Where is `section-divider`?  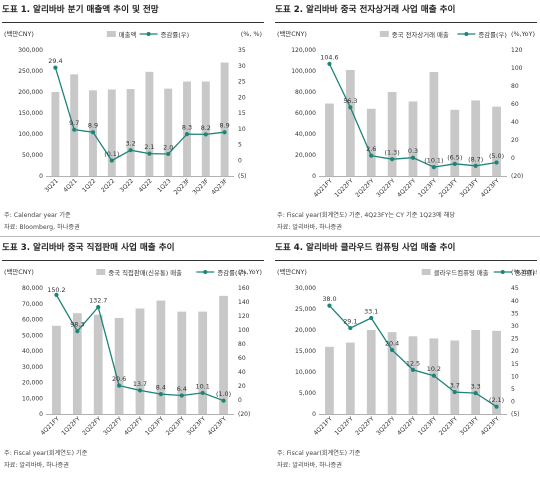 section-divider is located at coordinates (270, 236).